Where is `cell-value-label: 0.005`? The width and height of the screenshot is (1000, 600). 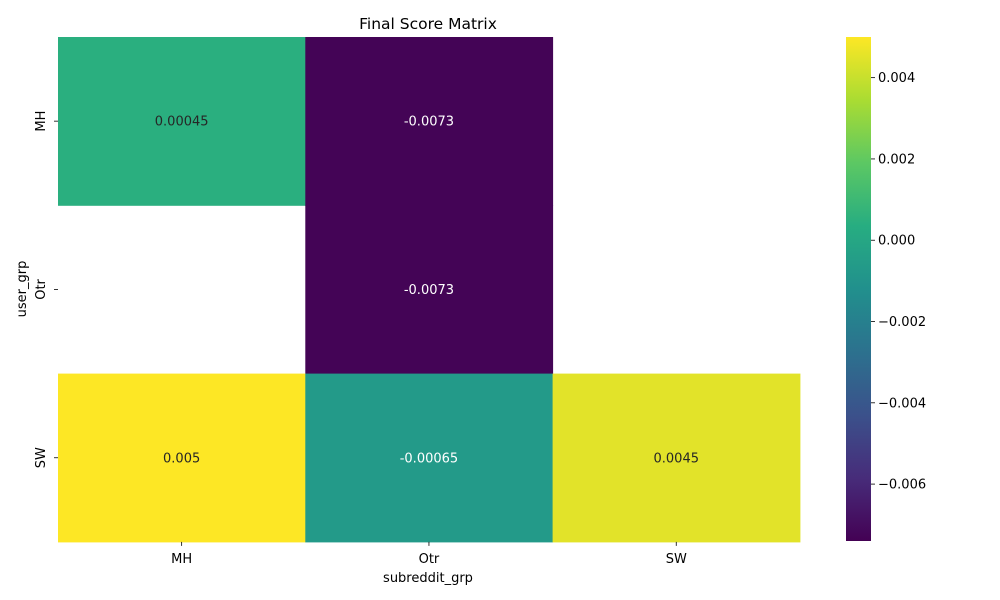 cell-value-label: 0.005 is located at coordinates (181, 458).